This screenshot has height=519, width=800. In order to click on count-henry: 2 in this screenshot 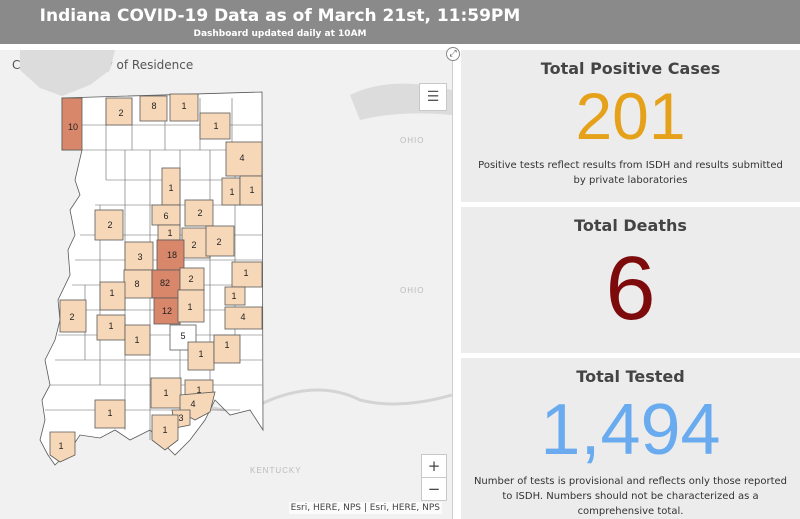, I will do `click(218, 242)`.